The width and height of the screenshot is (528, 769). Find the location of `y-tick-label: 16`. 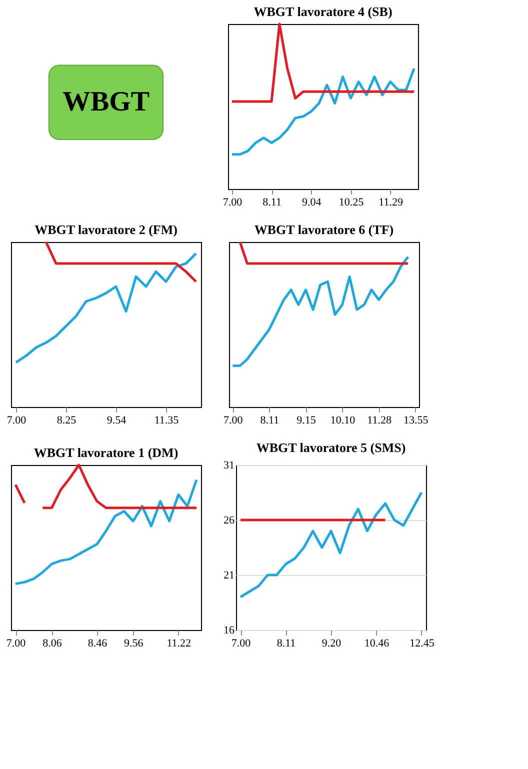

y-tick-label: 16 is located at coordinates (229, 630).